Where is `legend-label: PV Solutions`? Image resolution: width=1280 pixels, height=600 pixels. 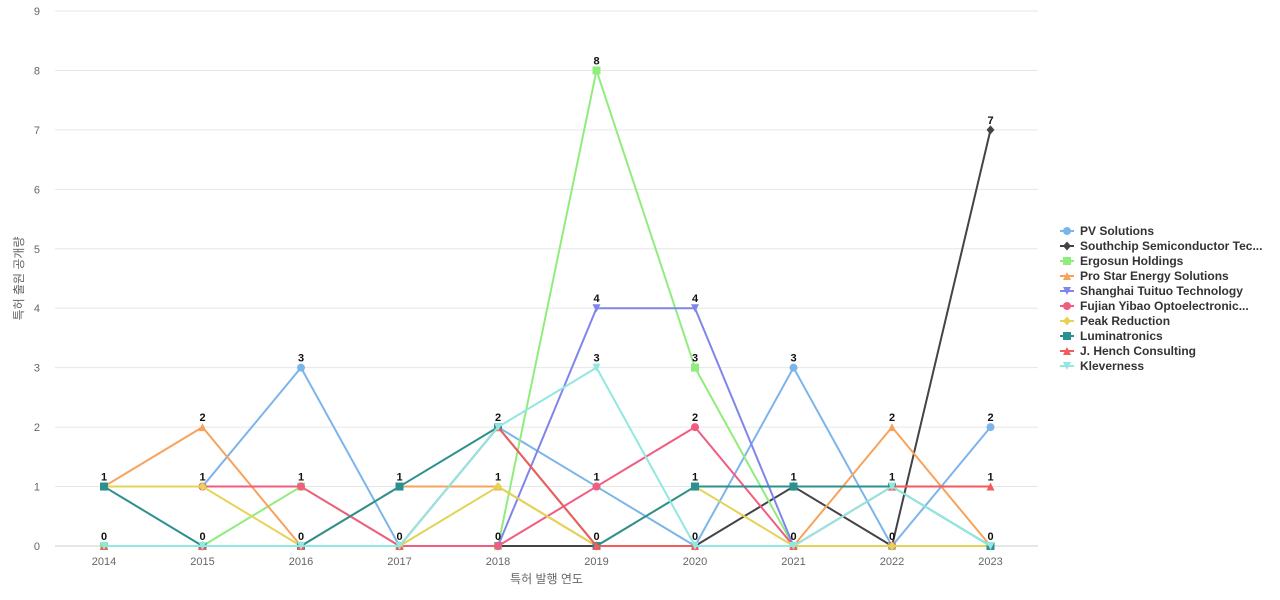 legend-label: PV Solutions is located at coordinates (1117, 231).